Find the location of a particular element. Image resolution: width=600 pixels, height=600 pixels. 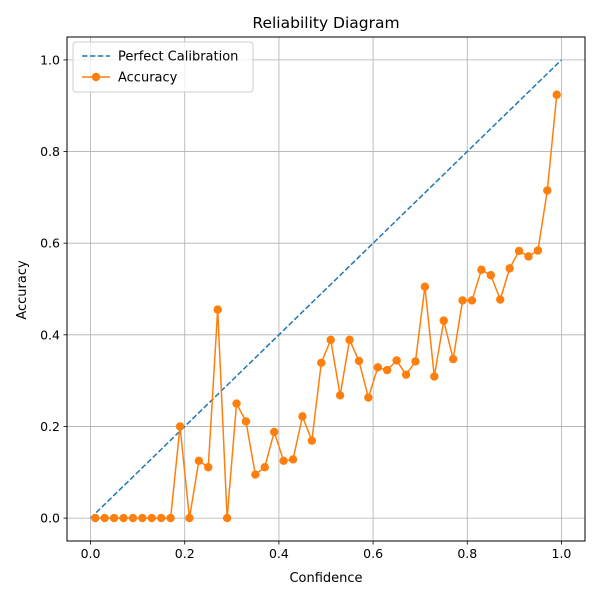

y-tick-label: 1.0 is located at coordinates (50, 59).